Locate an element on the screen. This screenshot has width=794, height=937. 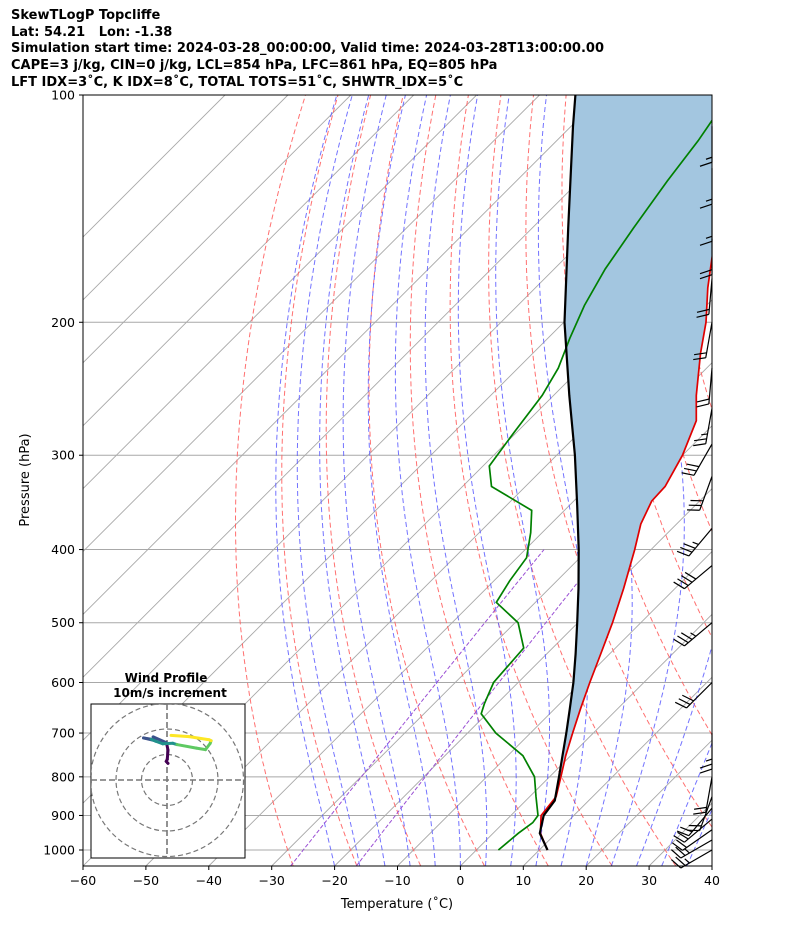
y-tick-label: 100 is located at coordinates (63, 95).